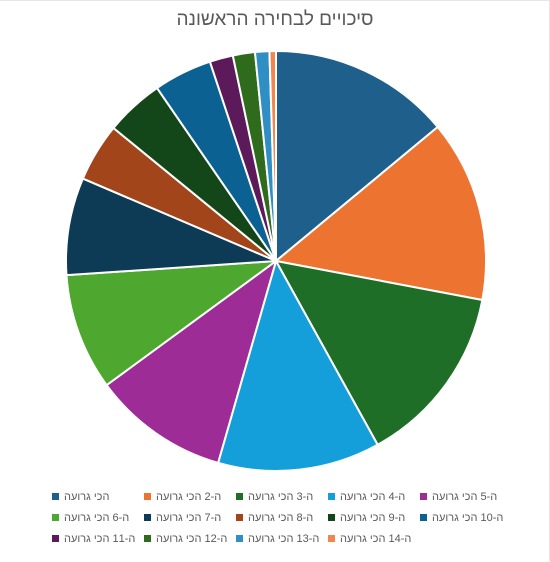 The height and width of the screenshot is (562, 550). I want to click on legend-item-5: ה-5 הכי גרועה, so click(463, 496).